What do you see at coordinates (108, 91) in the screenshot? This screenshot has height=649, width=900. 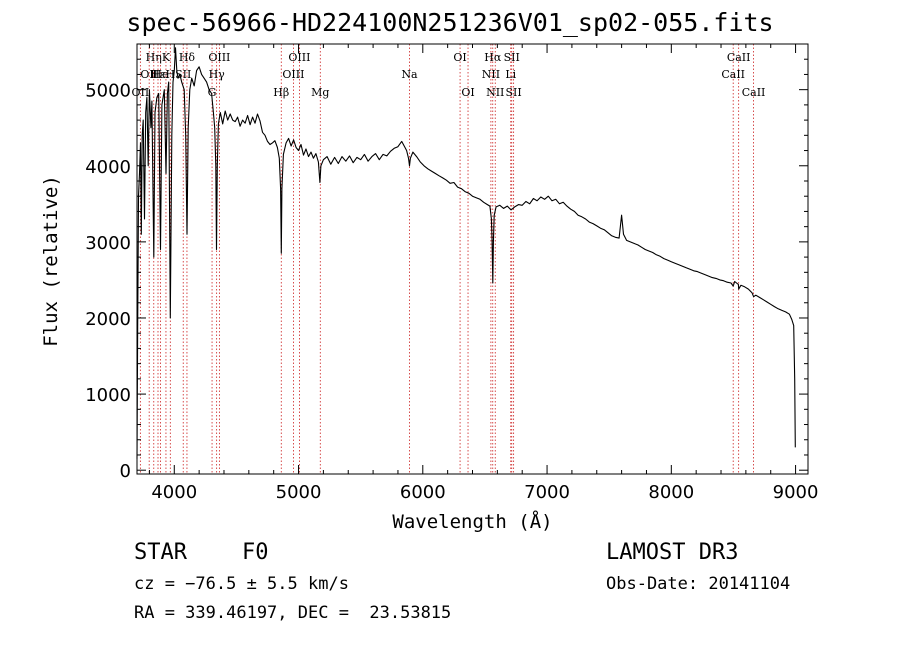 I see `y-tick-label: 5000` at bounding box center [108, 91].